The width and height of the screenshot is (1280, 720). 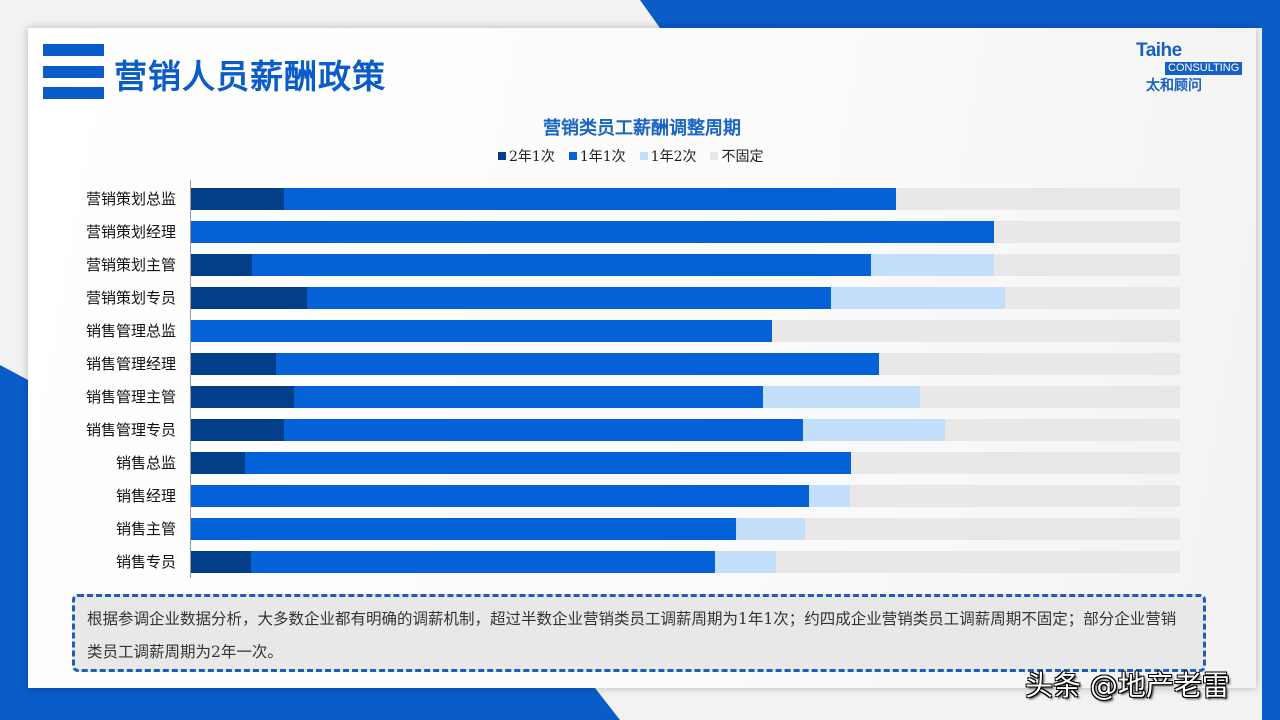 I want to click on company-logo: Taihe CONSULTING 太和顾问, so click(x=1191, y=70).